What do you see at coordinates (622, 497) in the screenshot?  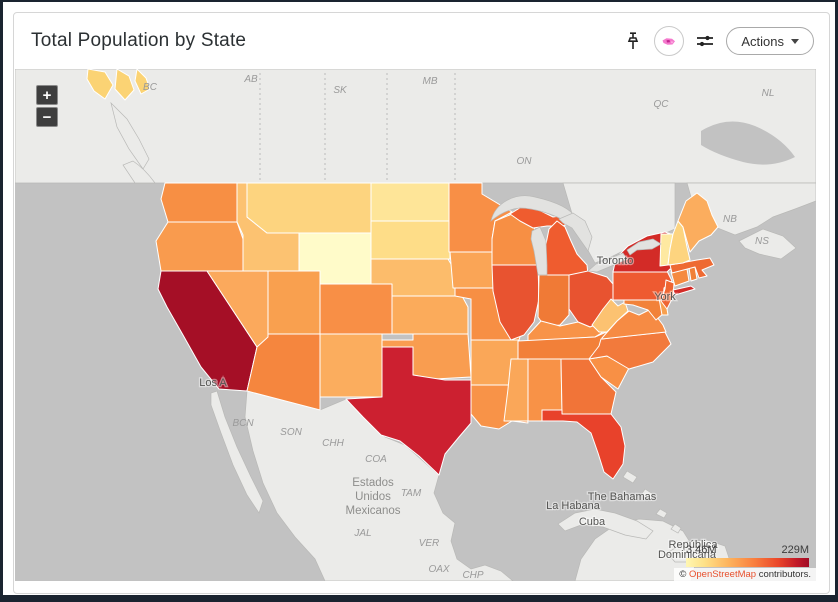 I see `city-label: The Bahamas` at bounding box center [622, 497].